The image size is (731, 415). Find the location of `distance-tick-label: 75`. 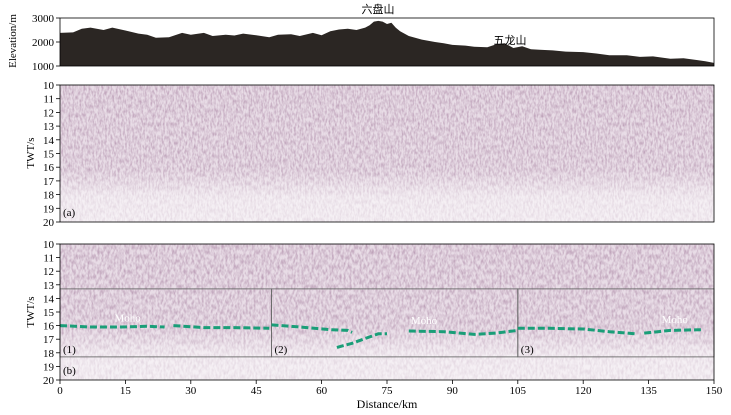

distance-tick-label: 75 is located at coordinates (388, 391).